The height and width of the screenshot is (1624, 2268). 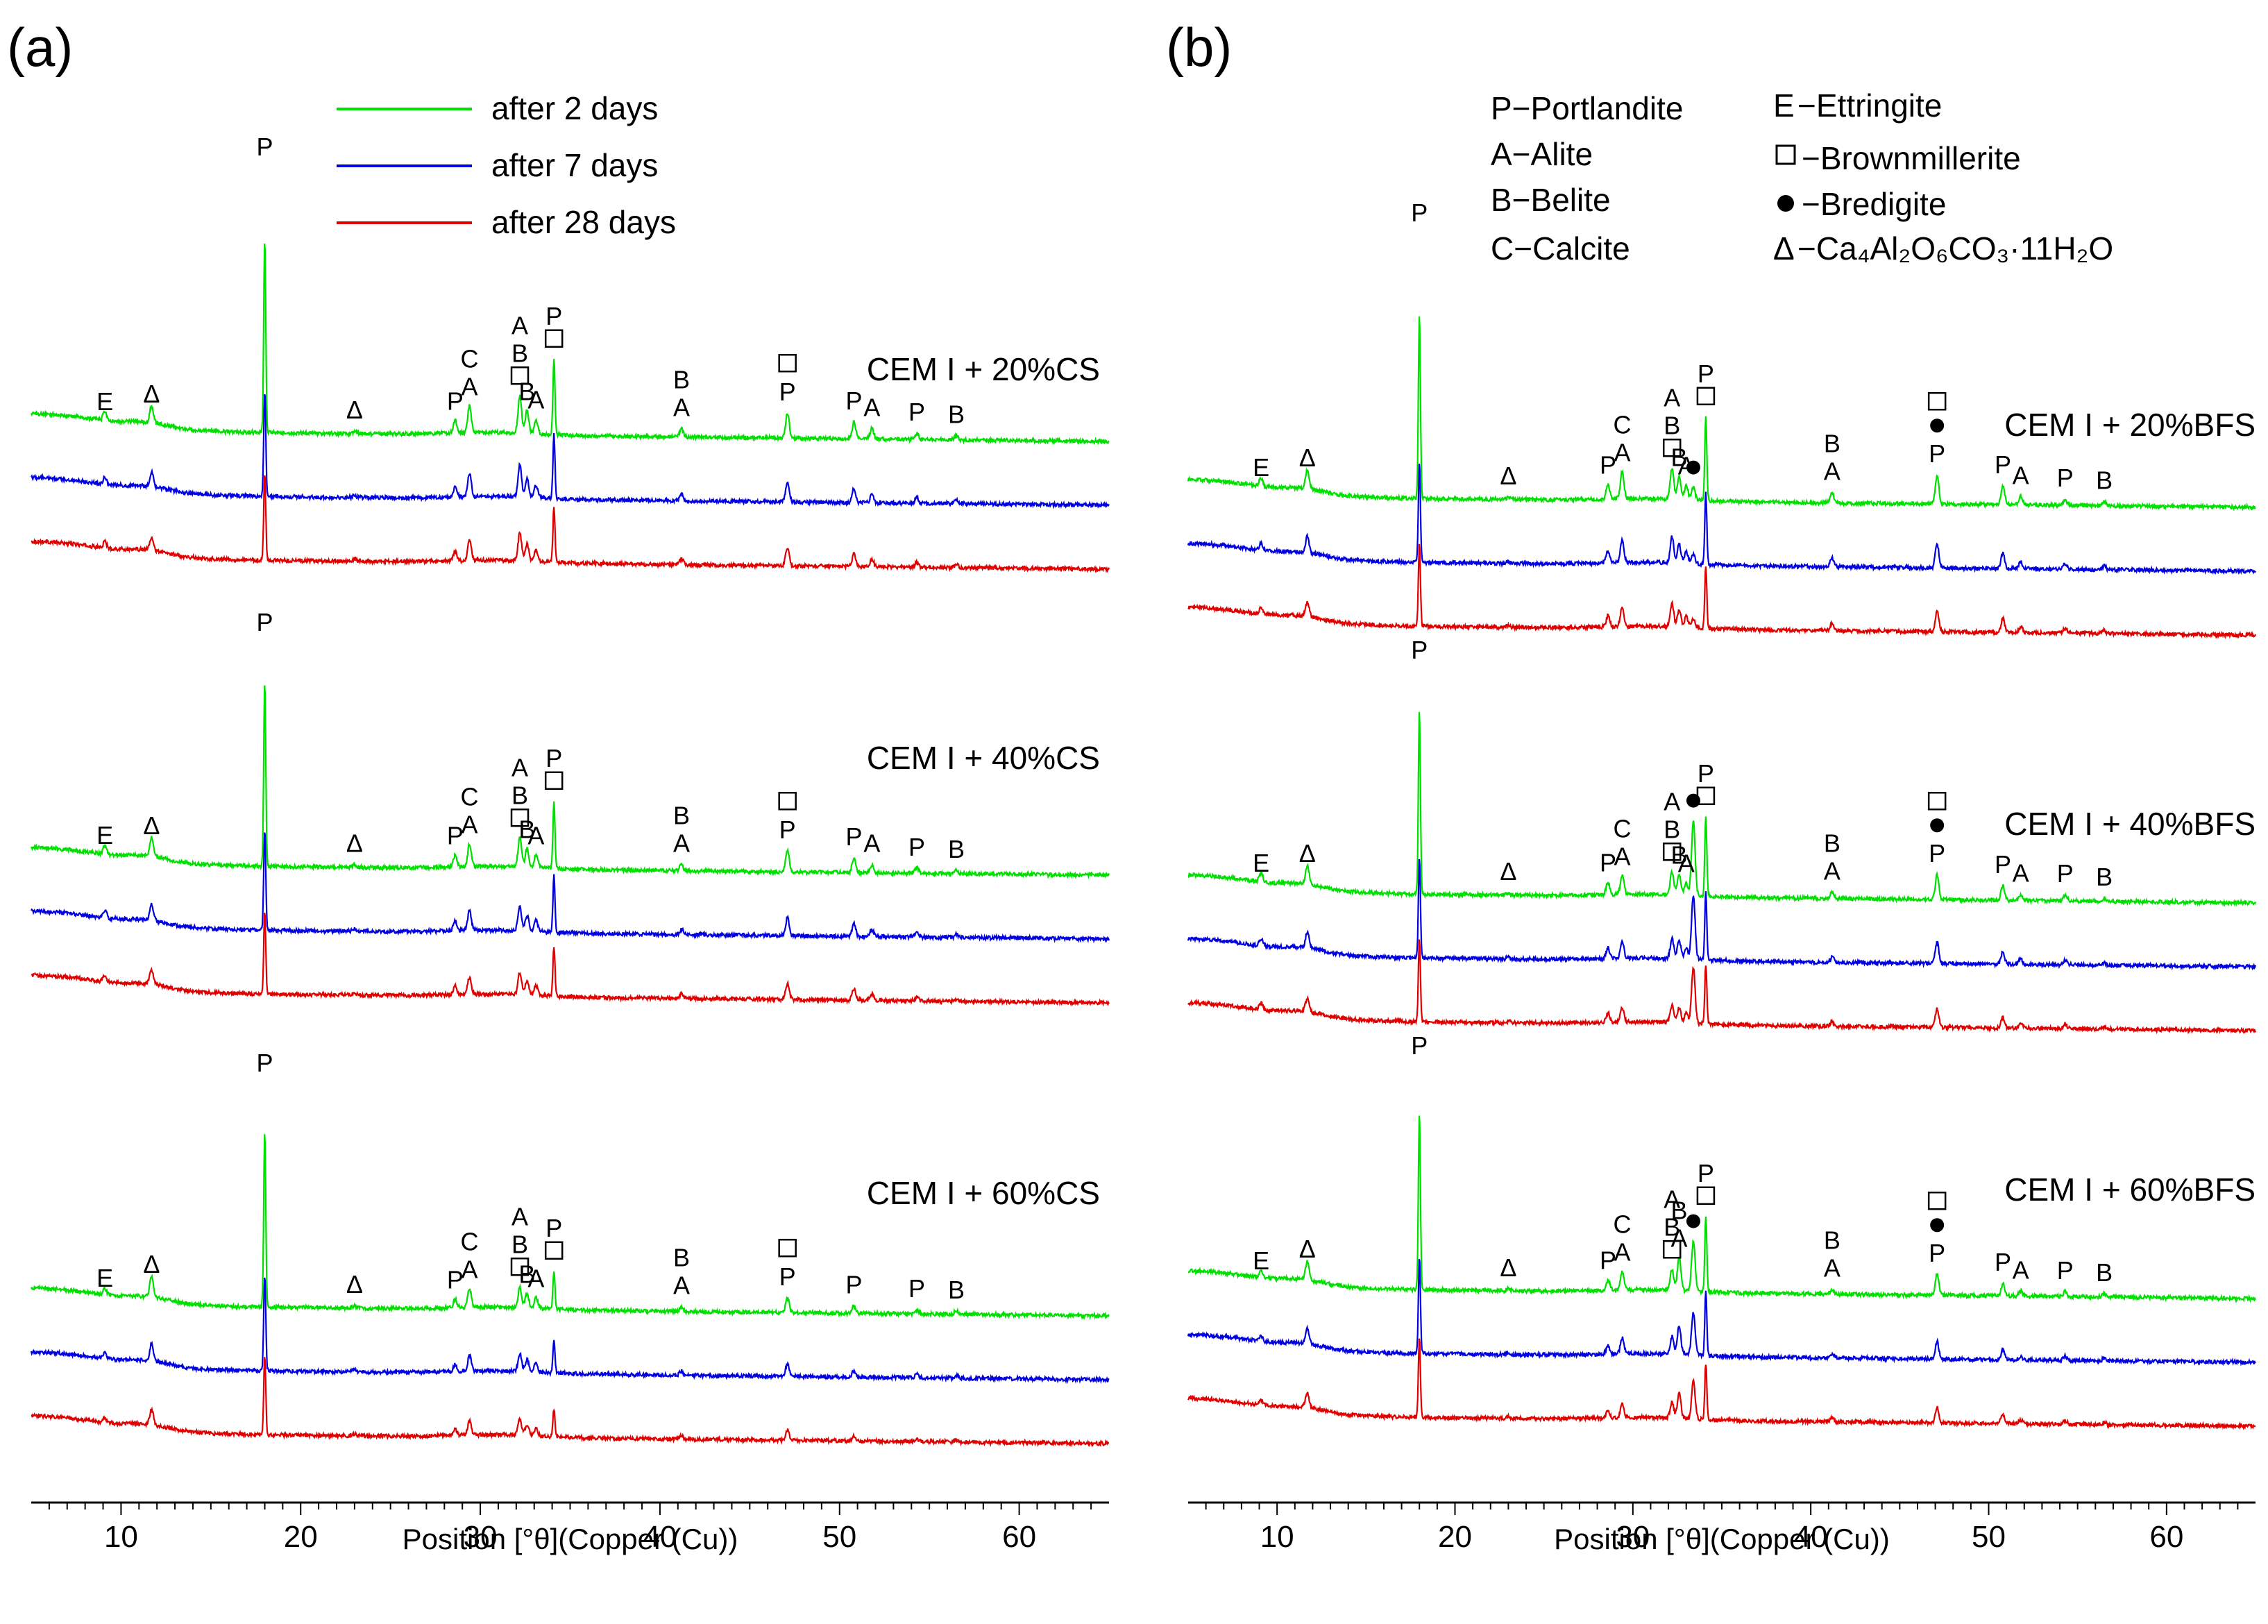 What do you see at coordinates (2130, 425) in the screenshot?
I see `sample-label: CEM I + 20%BFS` at bounding box center [2130, 425].